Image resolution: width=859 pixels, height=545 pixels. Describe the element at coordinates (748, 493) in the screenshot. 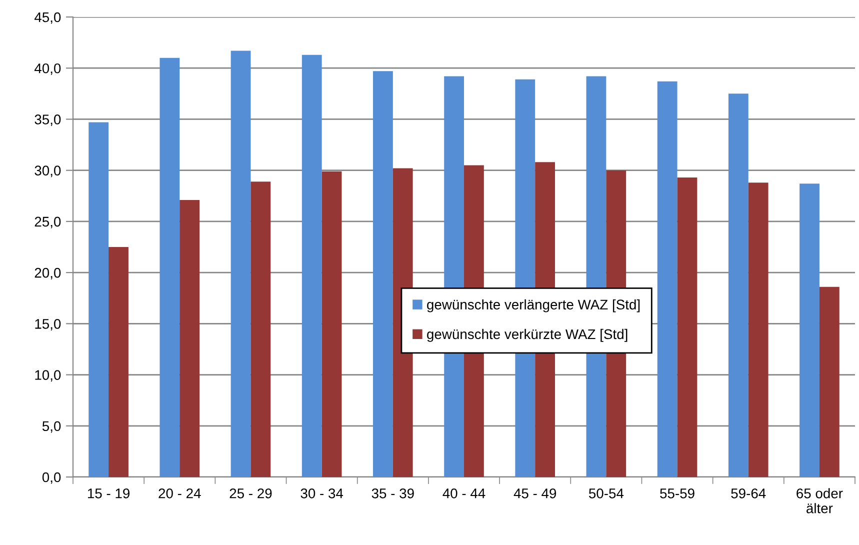

I see `x-tick-label: 59-64` at that location.